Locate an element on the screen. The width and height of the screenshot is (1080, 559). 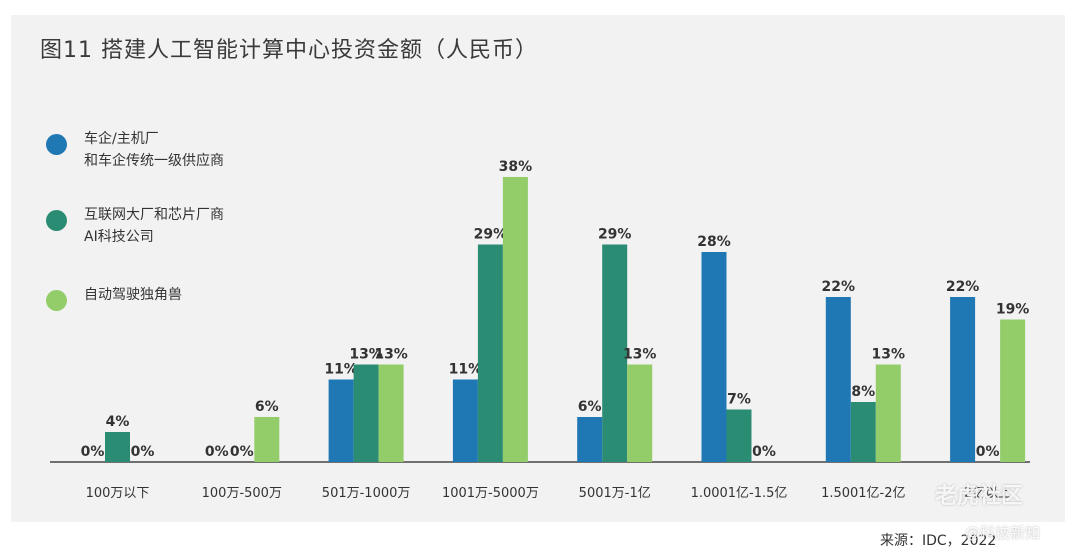
watermark: 老虎社区 is located at coordinates (979, 496).